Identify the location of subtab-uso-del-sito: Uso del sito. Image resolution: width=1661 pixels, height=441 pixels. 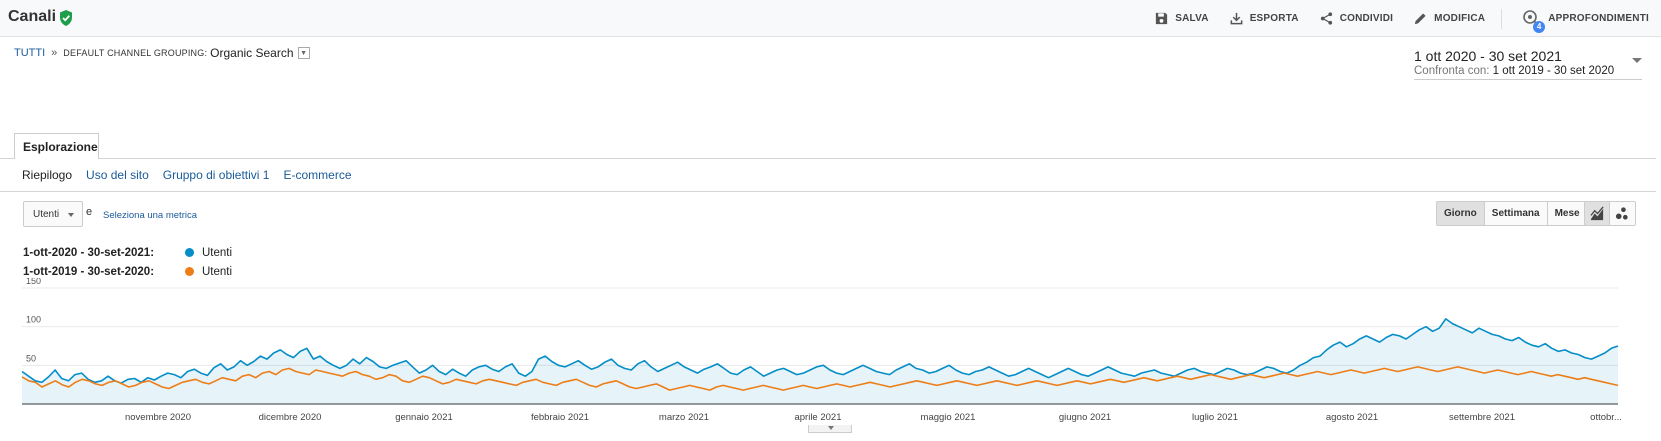
(117, 175).